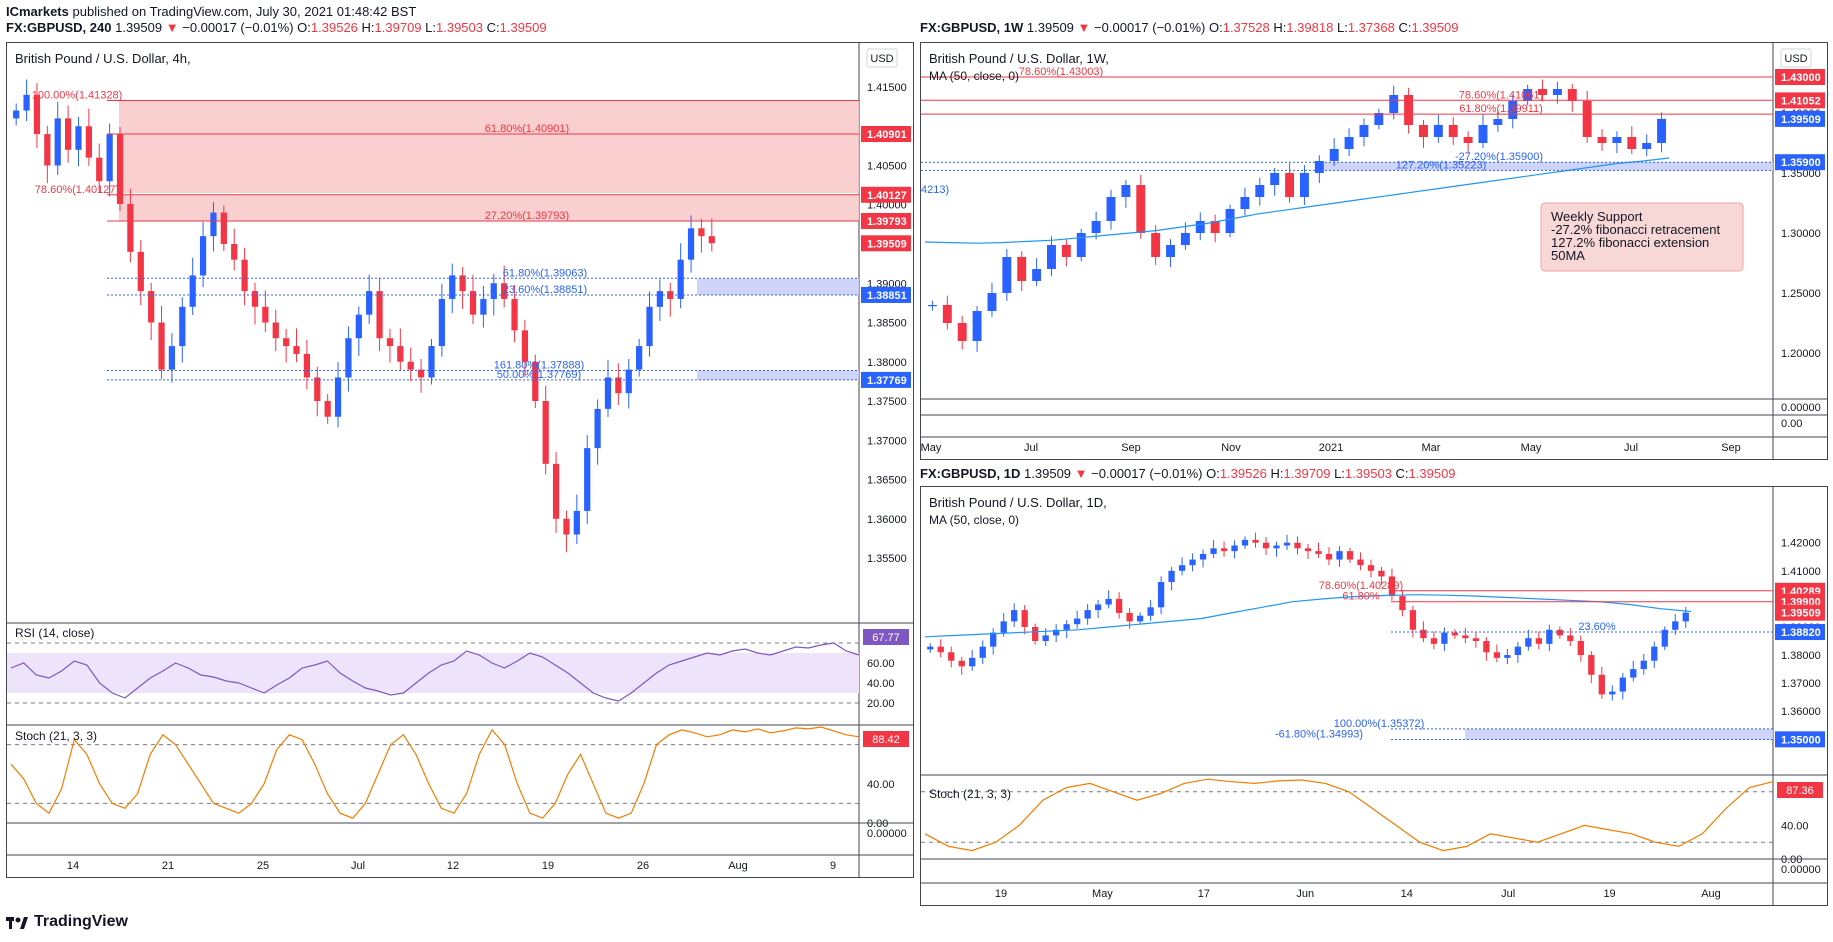 This screenshot has height=942, width=1833. What do you see at coordinates (886, 740) in the screenshot?
I see `h4-stoch-value: 88.42` at bounding box center [886, 740].